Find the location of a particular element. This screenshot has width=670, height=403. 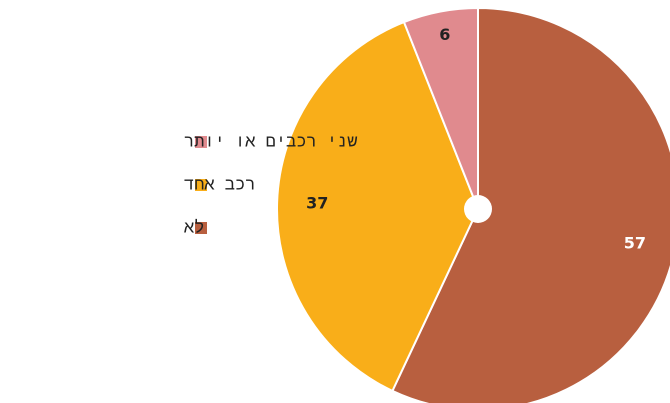

legend-label: שני רכבים או יותר is located at coordinates (270, 142).